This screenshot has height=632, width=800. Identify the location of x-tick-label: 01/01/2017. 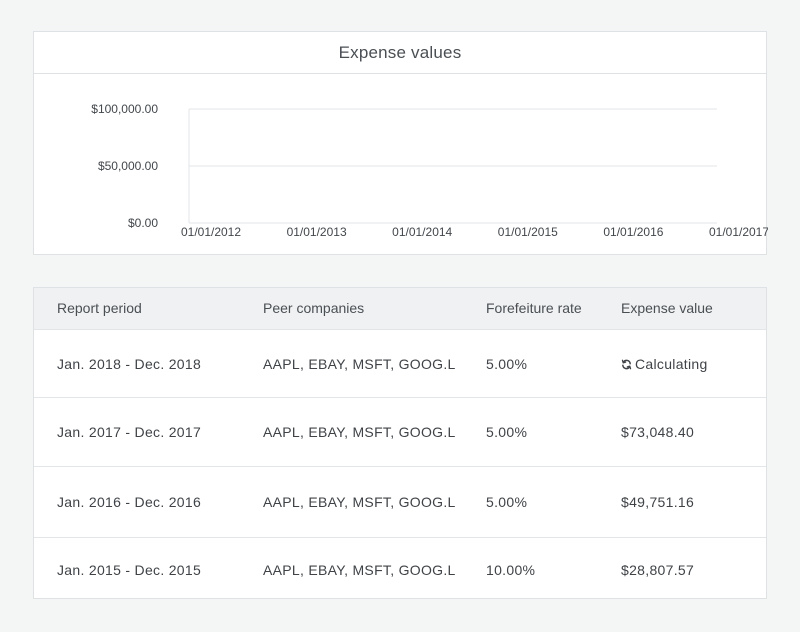
(738, 232).